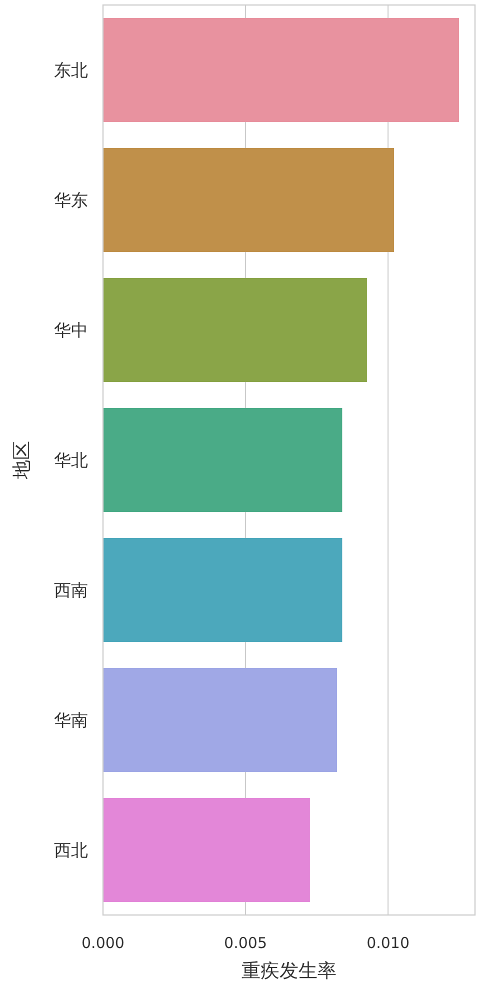 Image resolution: width=477 pixels, height=984 pixels. Describe the element at coordinates (289, 971) in the screenshot. I see `x-axis-title: 重疾发生率` at that location.